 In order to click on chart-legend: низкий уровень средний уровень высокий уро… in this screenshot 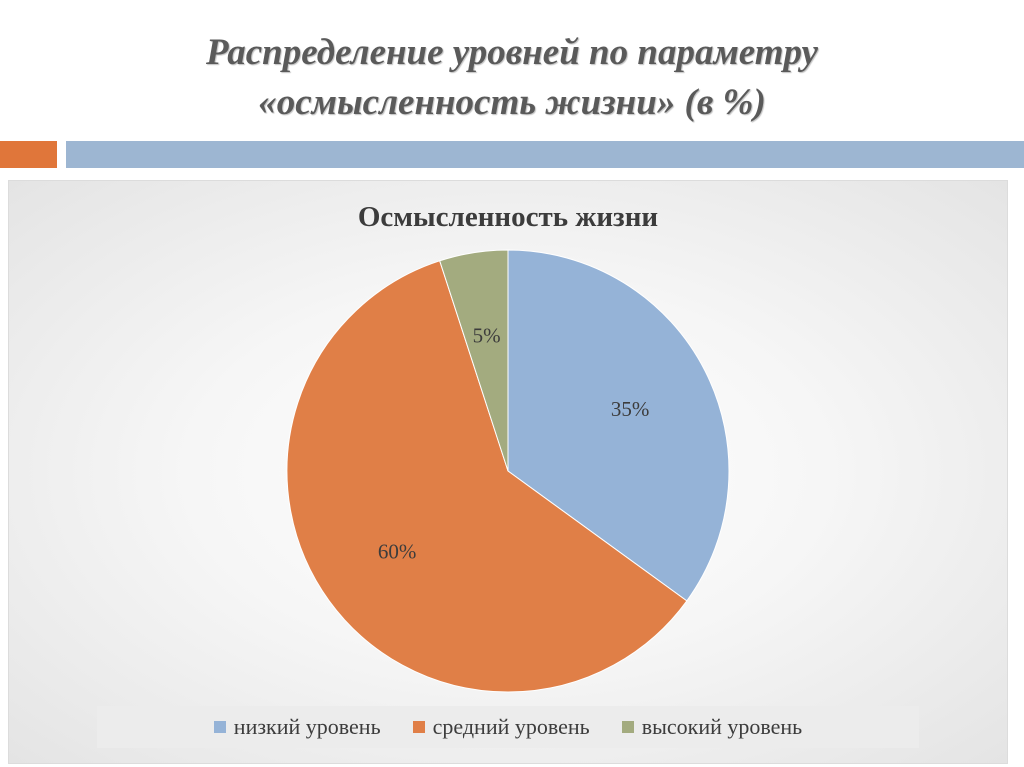, I will do `click(508, 727)`.